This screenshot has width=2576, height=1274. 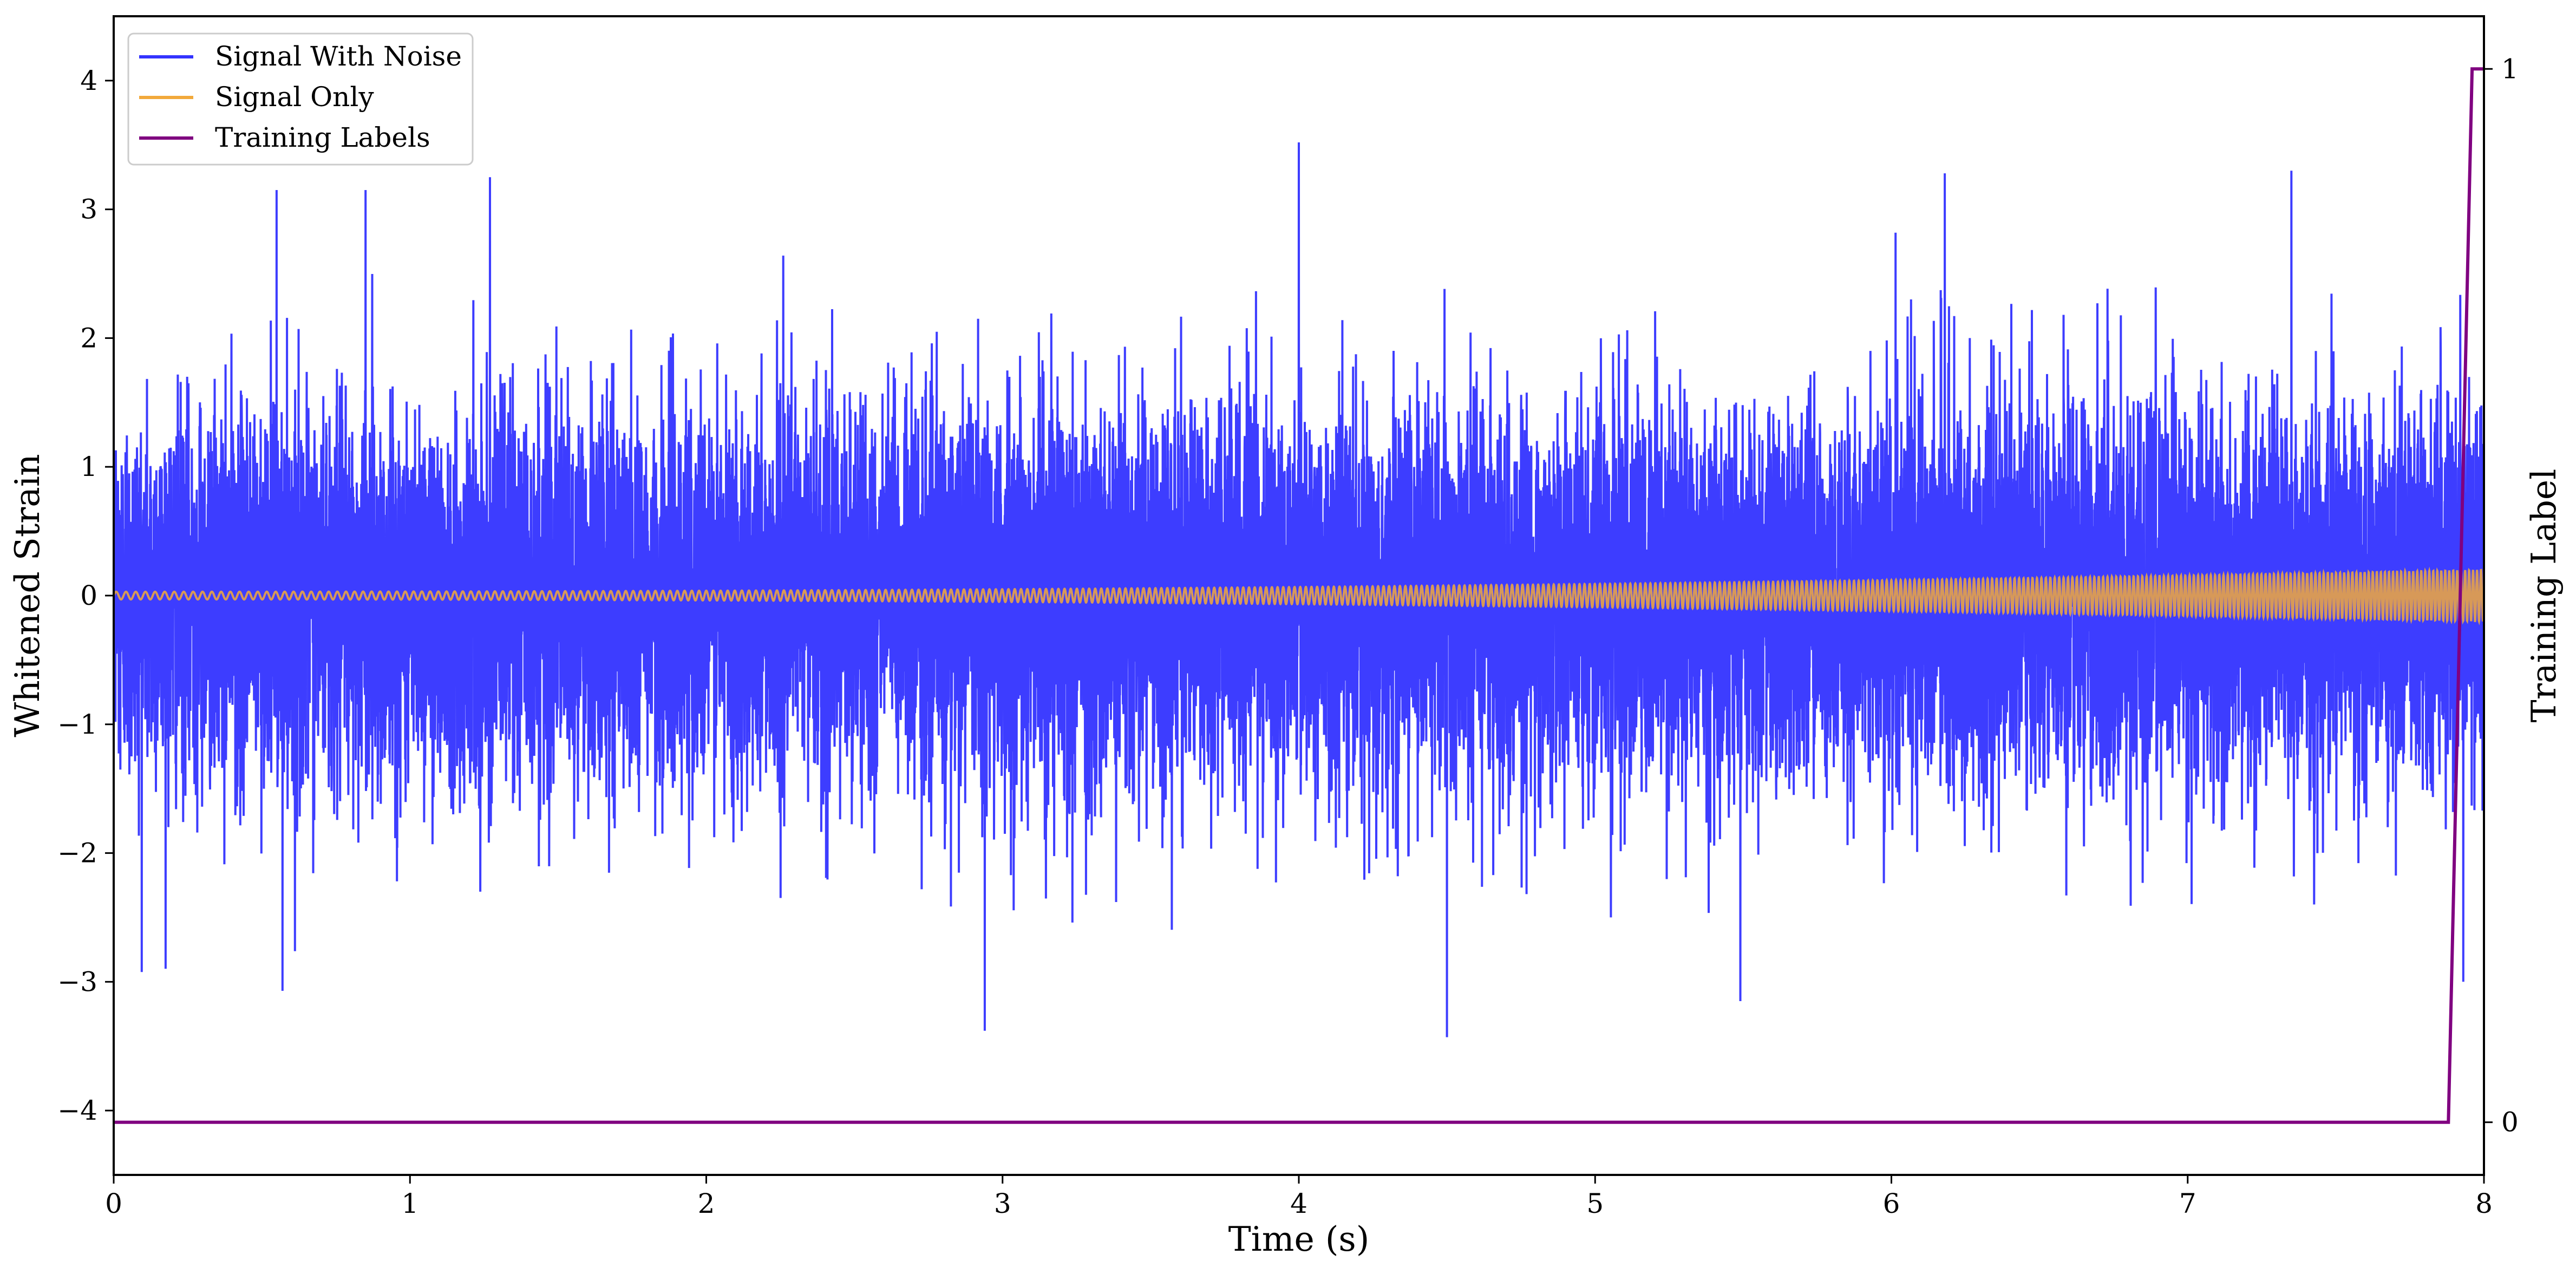 I want to click on y-tick-label: −3, so click(x=77, y=981).